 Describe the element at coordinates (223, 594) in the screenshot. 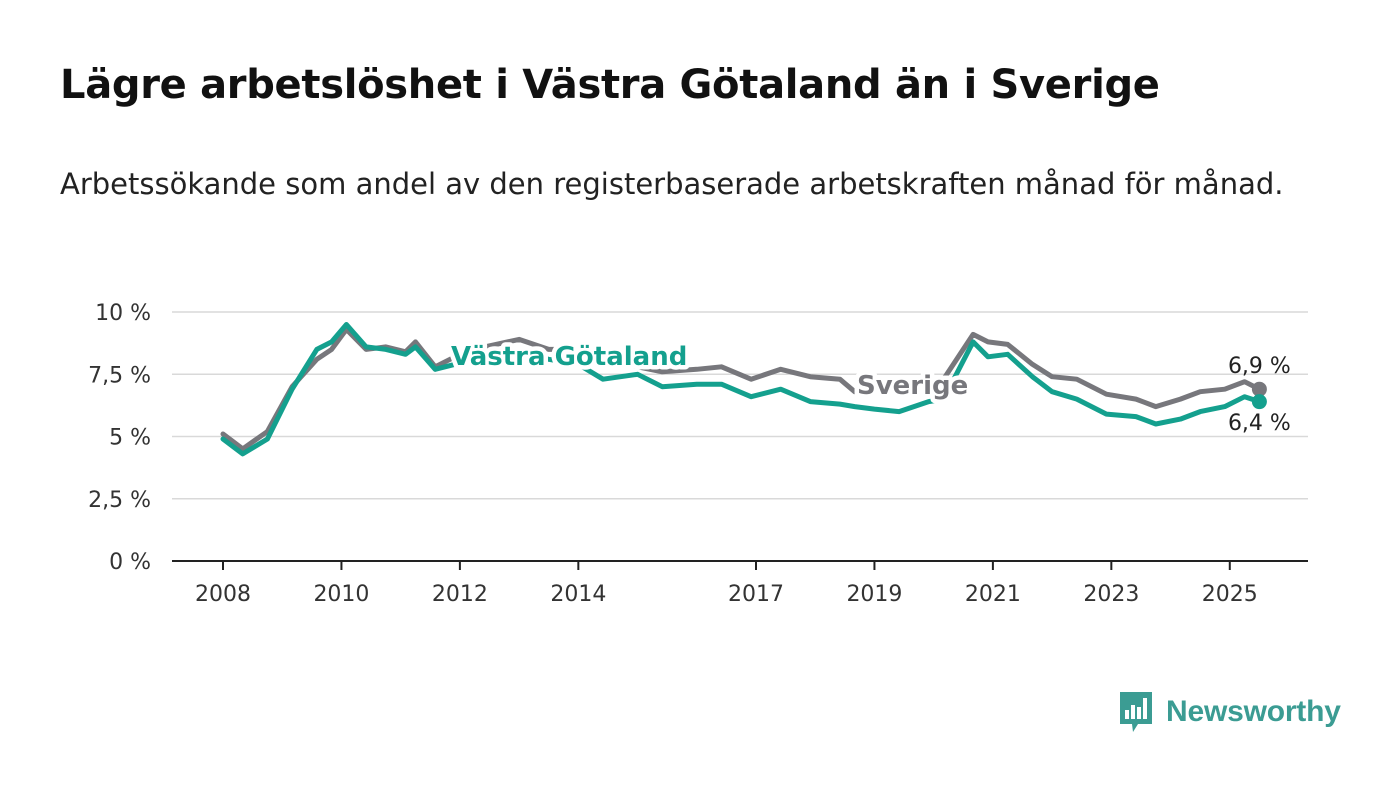

I see `x-tick-label: 2008` at that location.